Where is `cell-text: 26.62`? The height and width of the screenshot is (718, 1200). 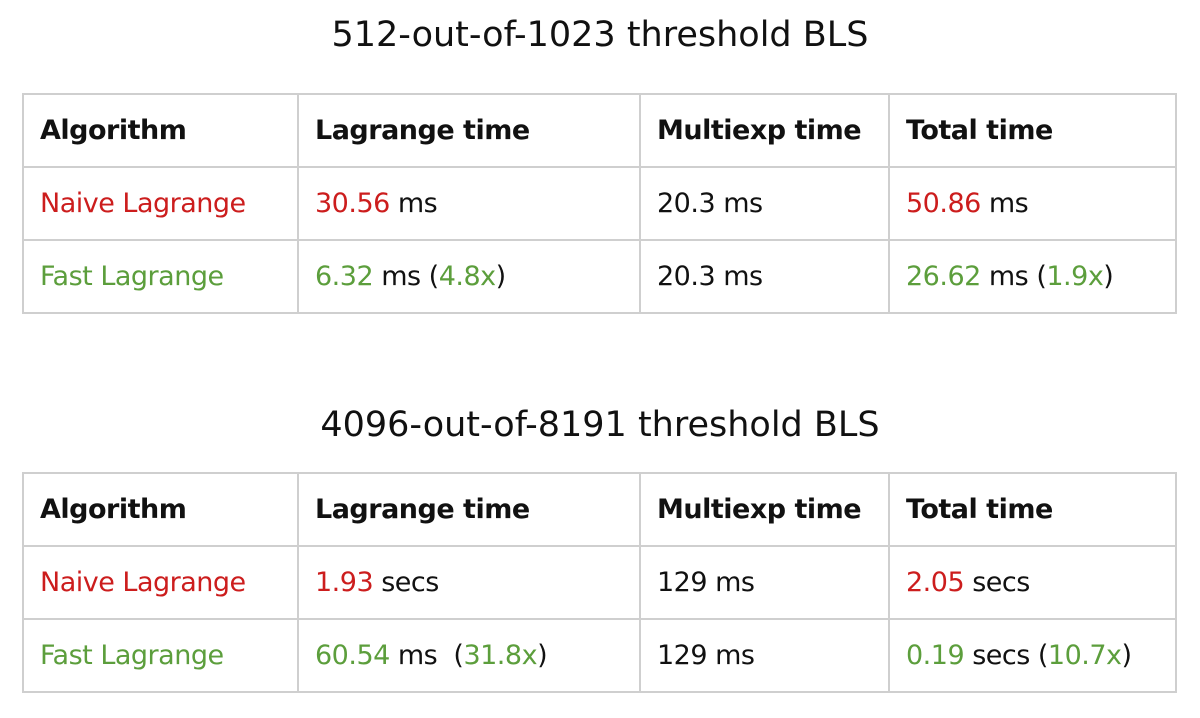 cell-text: 26.62 is located at coordinates (943, 276).